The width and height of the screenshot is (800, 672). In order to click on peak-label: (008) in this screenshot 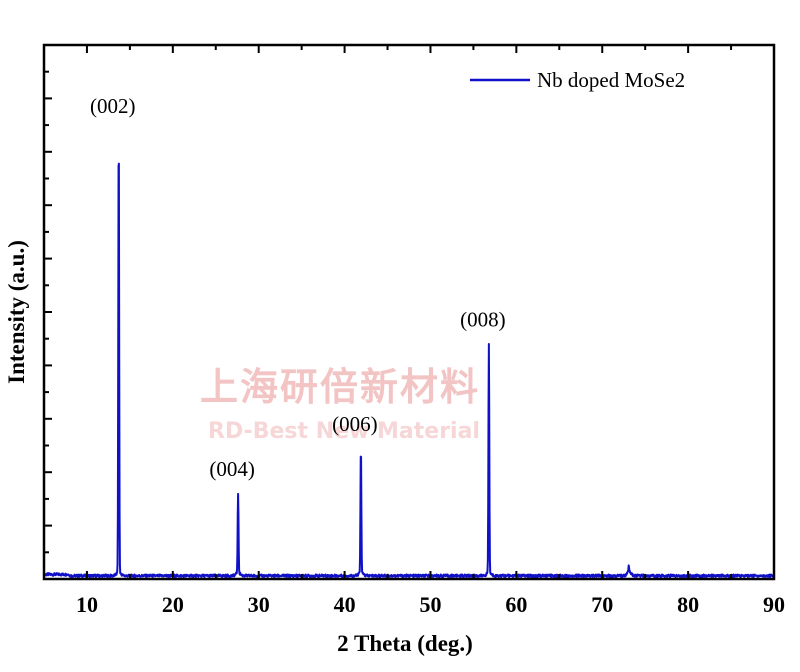, I will do `click(483, 320)`.